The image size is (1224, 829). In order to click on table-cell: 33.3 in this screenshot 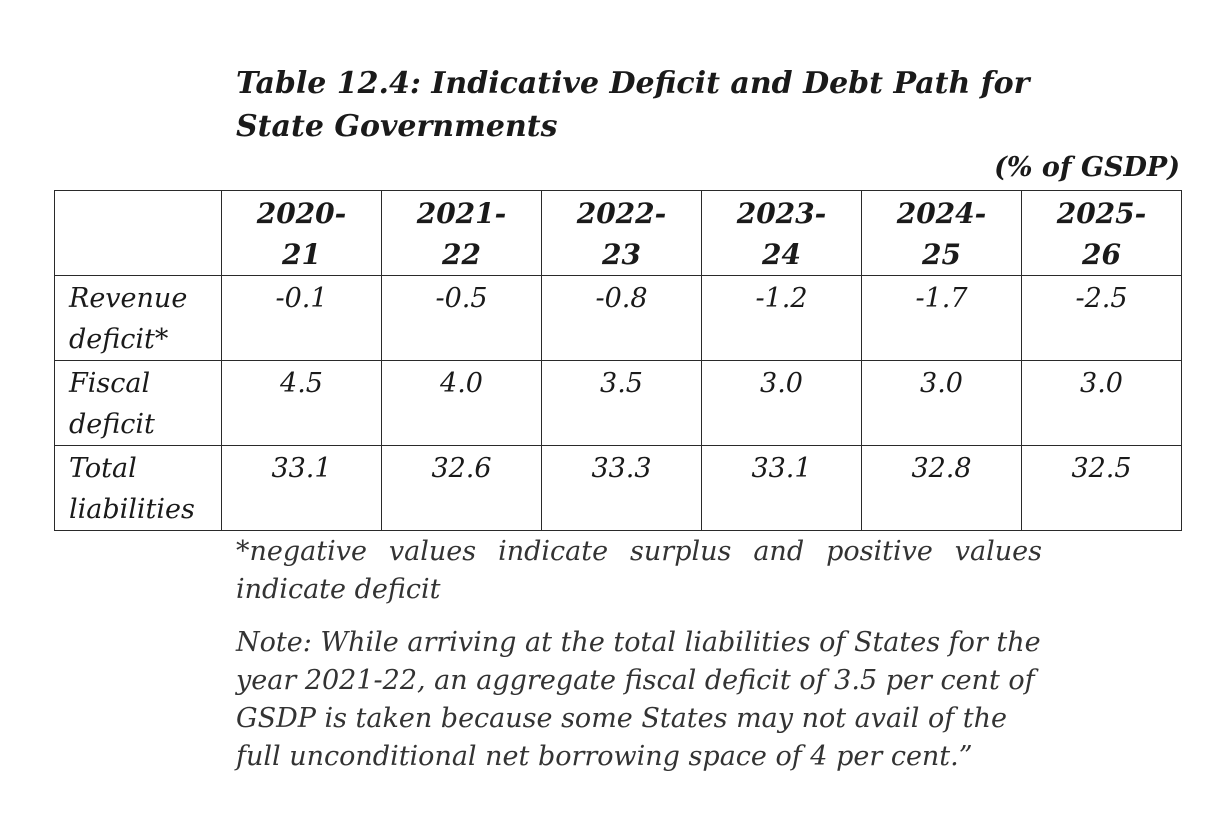, I will do `click(621, 488)`.